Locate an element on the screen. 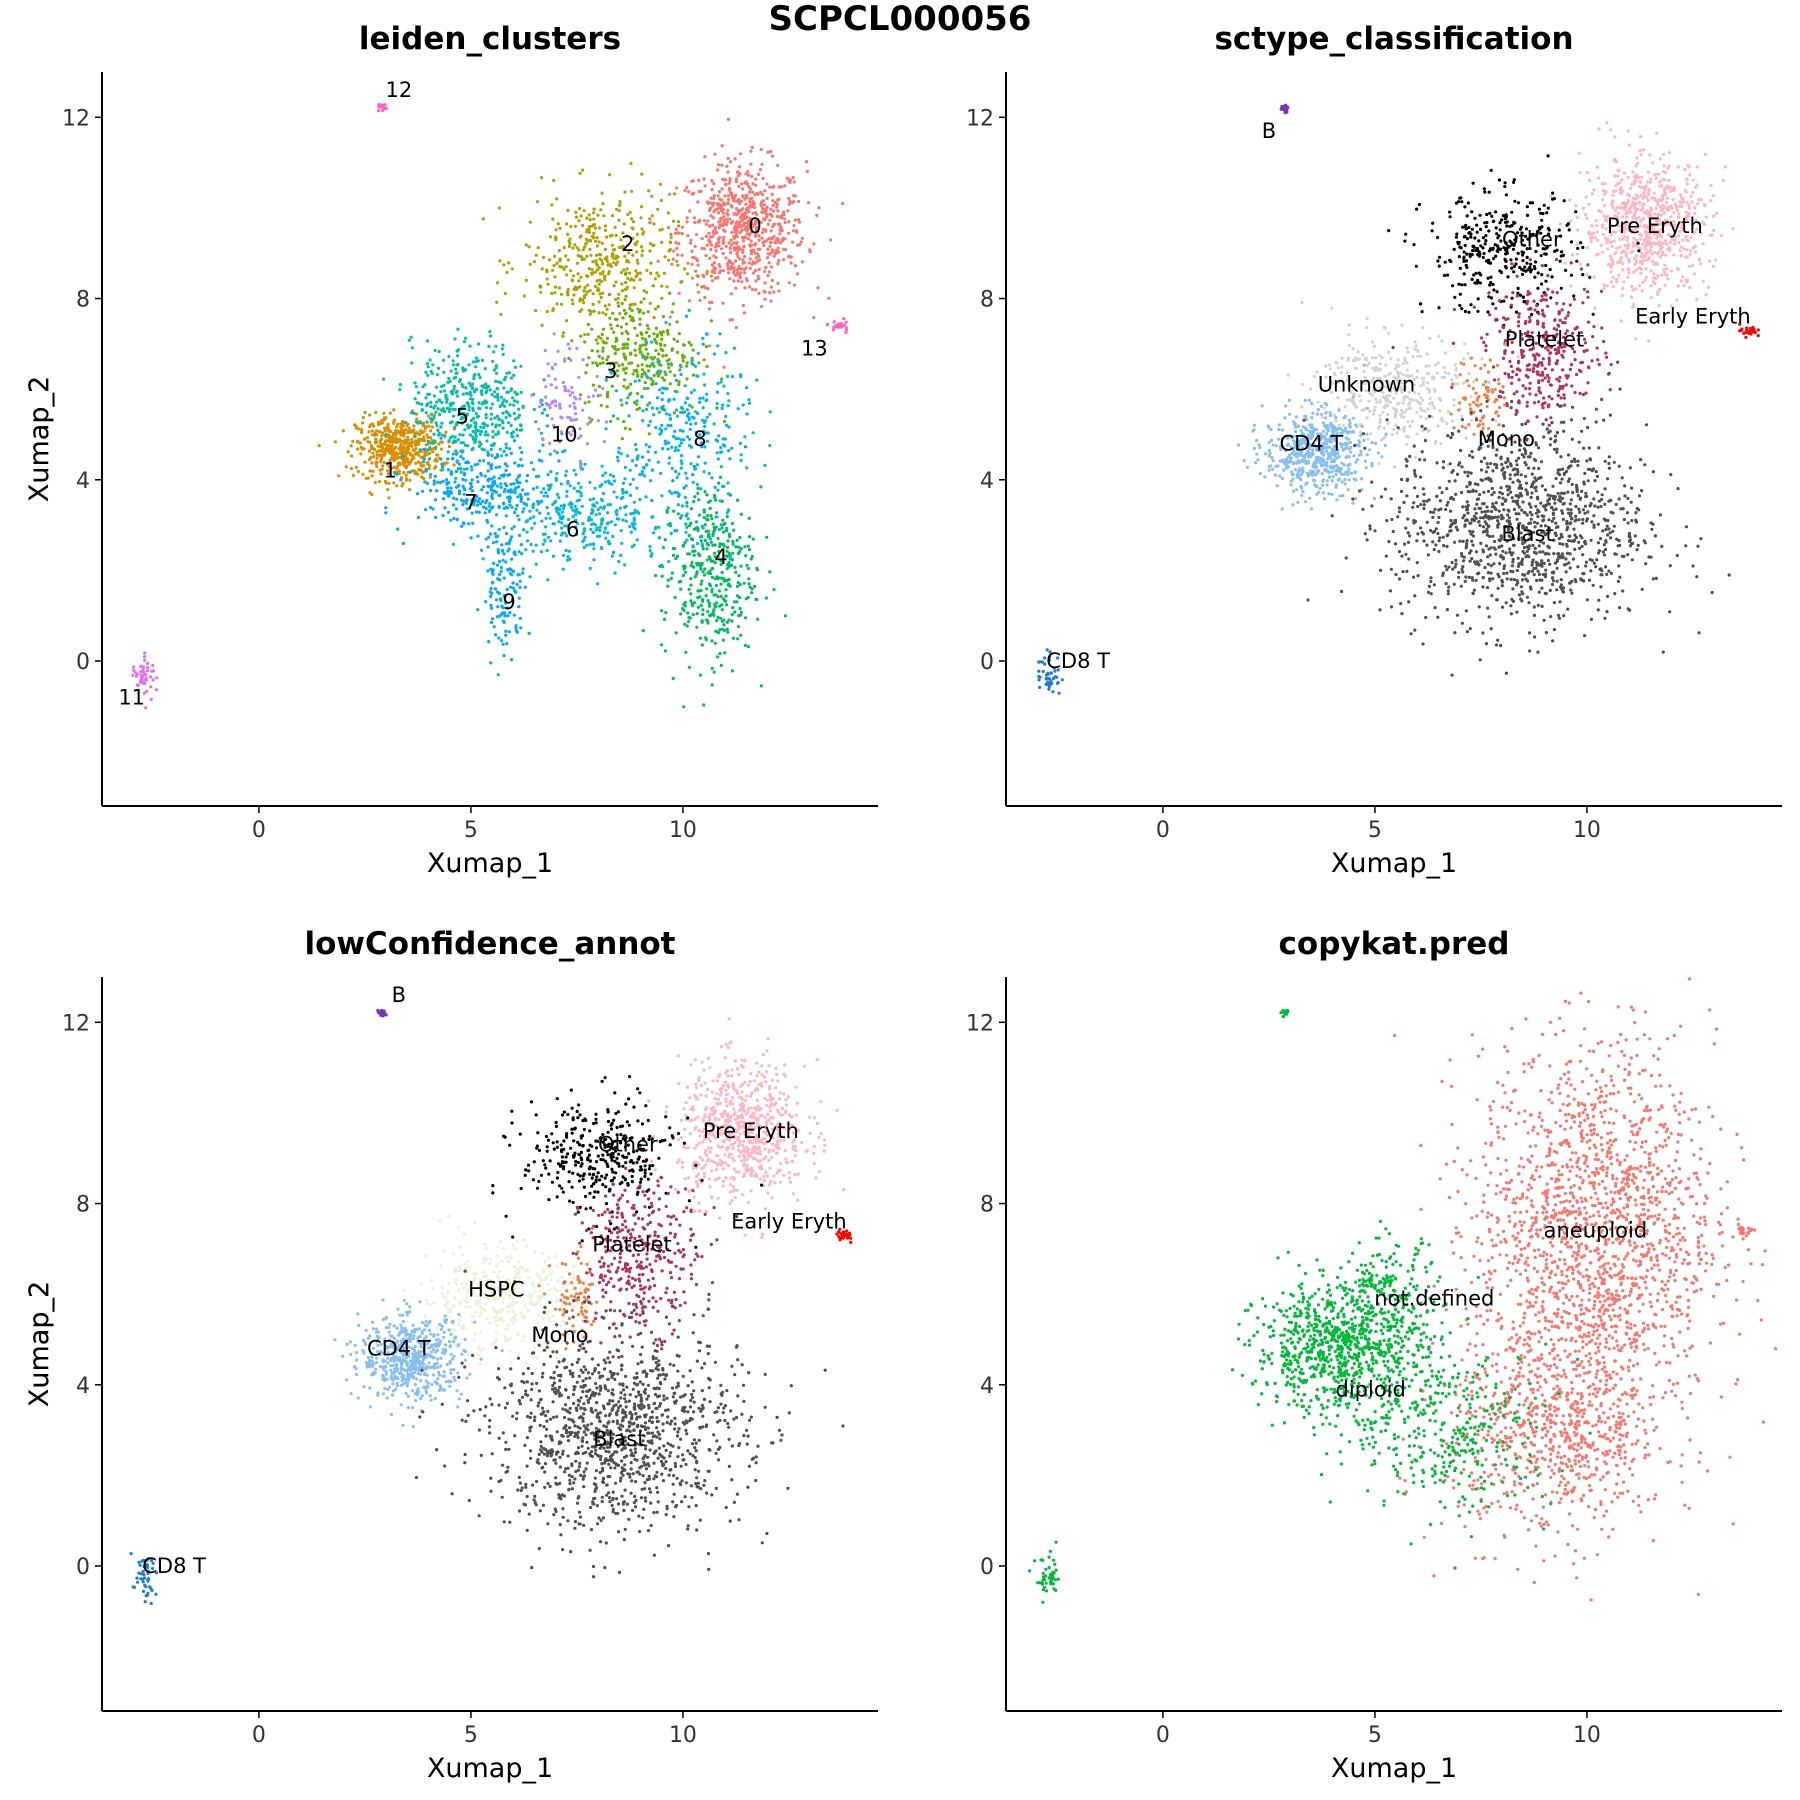 The height and width of the screenshot is (1800, 1800). y-tick-label: 8 is located at coordinates (83, 300).